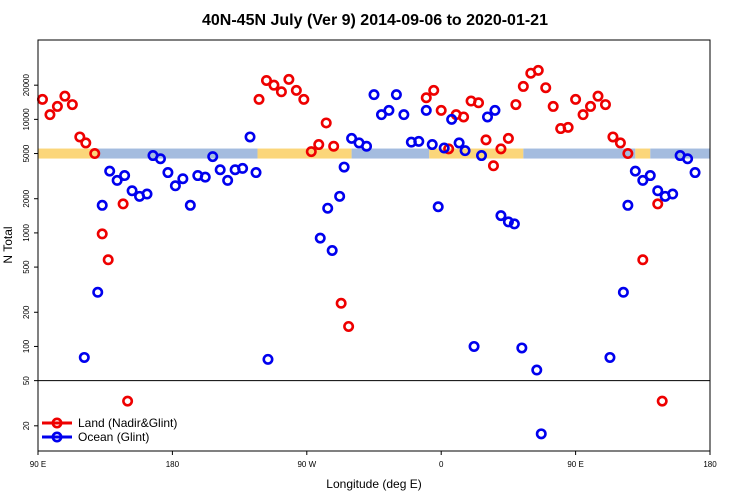 The height and width of the screenshot is (500, 750). What do you see at coordinates (441, 464) in the screenshot?
I see `x-tick-label: 0` at bounding box center [441, 464].